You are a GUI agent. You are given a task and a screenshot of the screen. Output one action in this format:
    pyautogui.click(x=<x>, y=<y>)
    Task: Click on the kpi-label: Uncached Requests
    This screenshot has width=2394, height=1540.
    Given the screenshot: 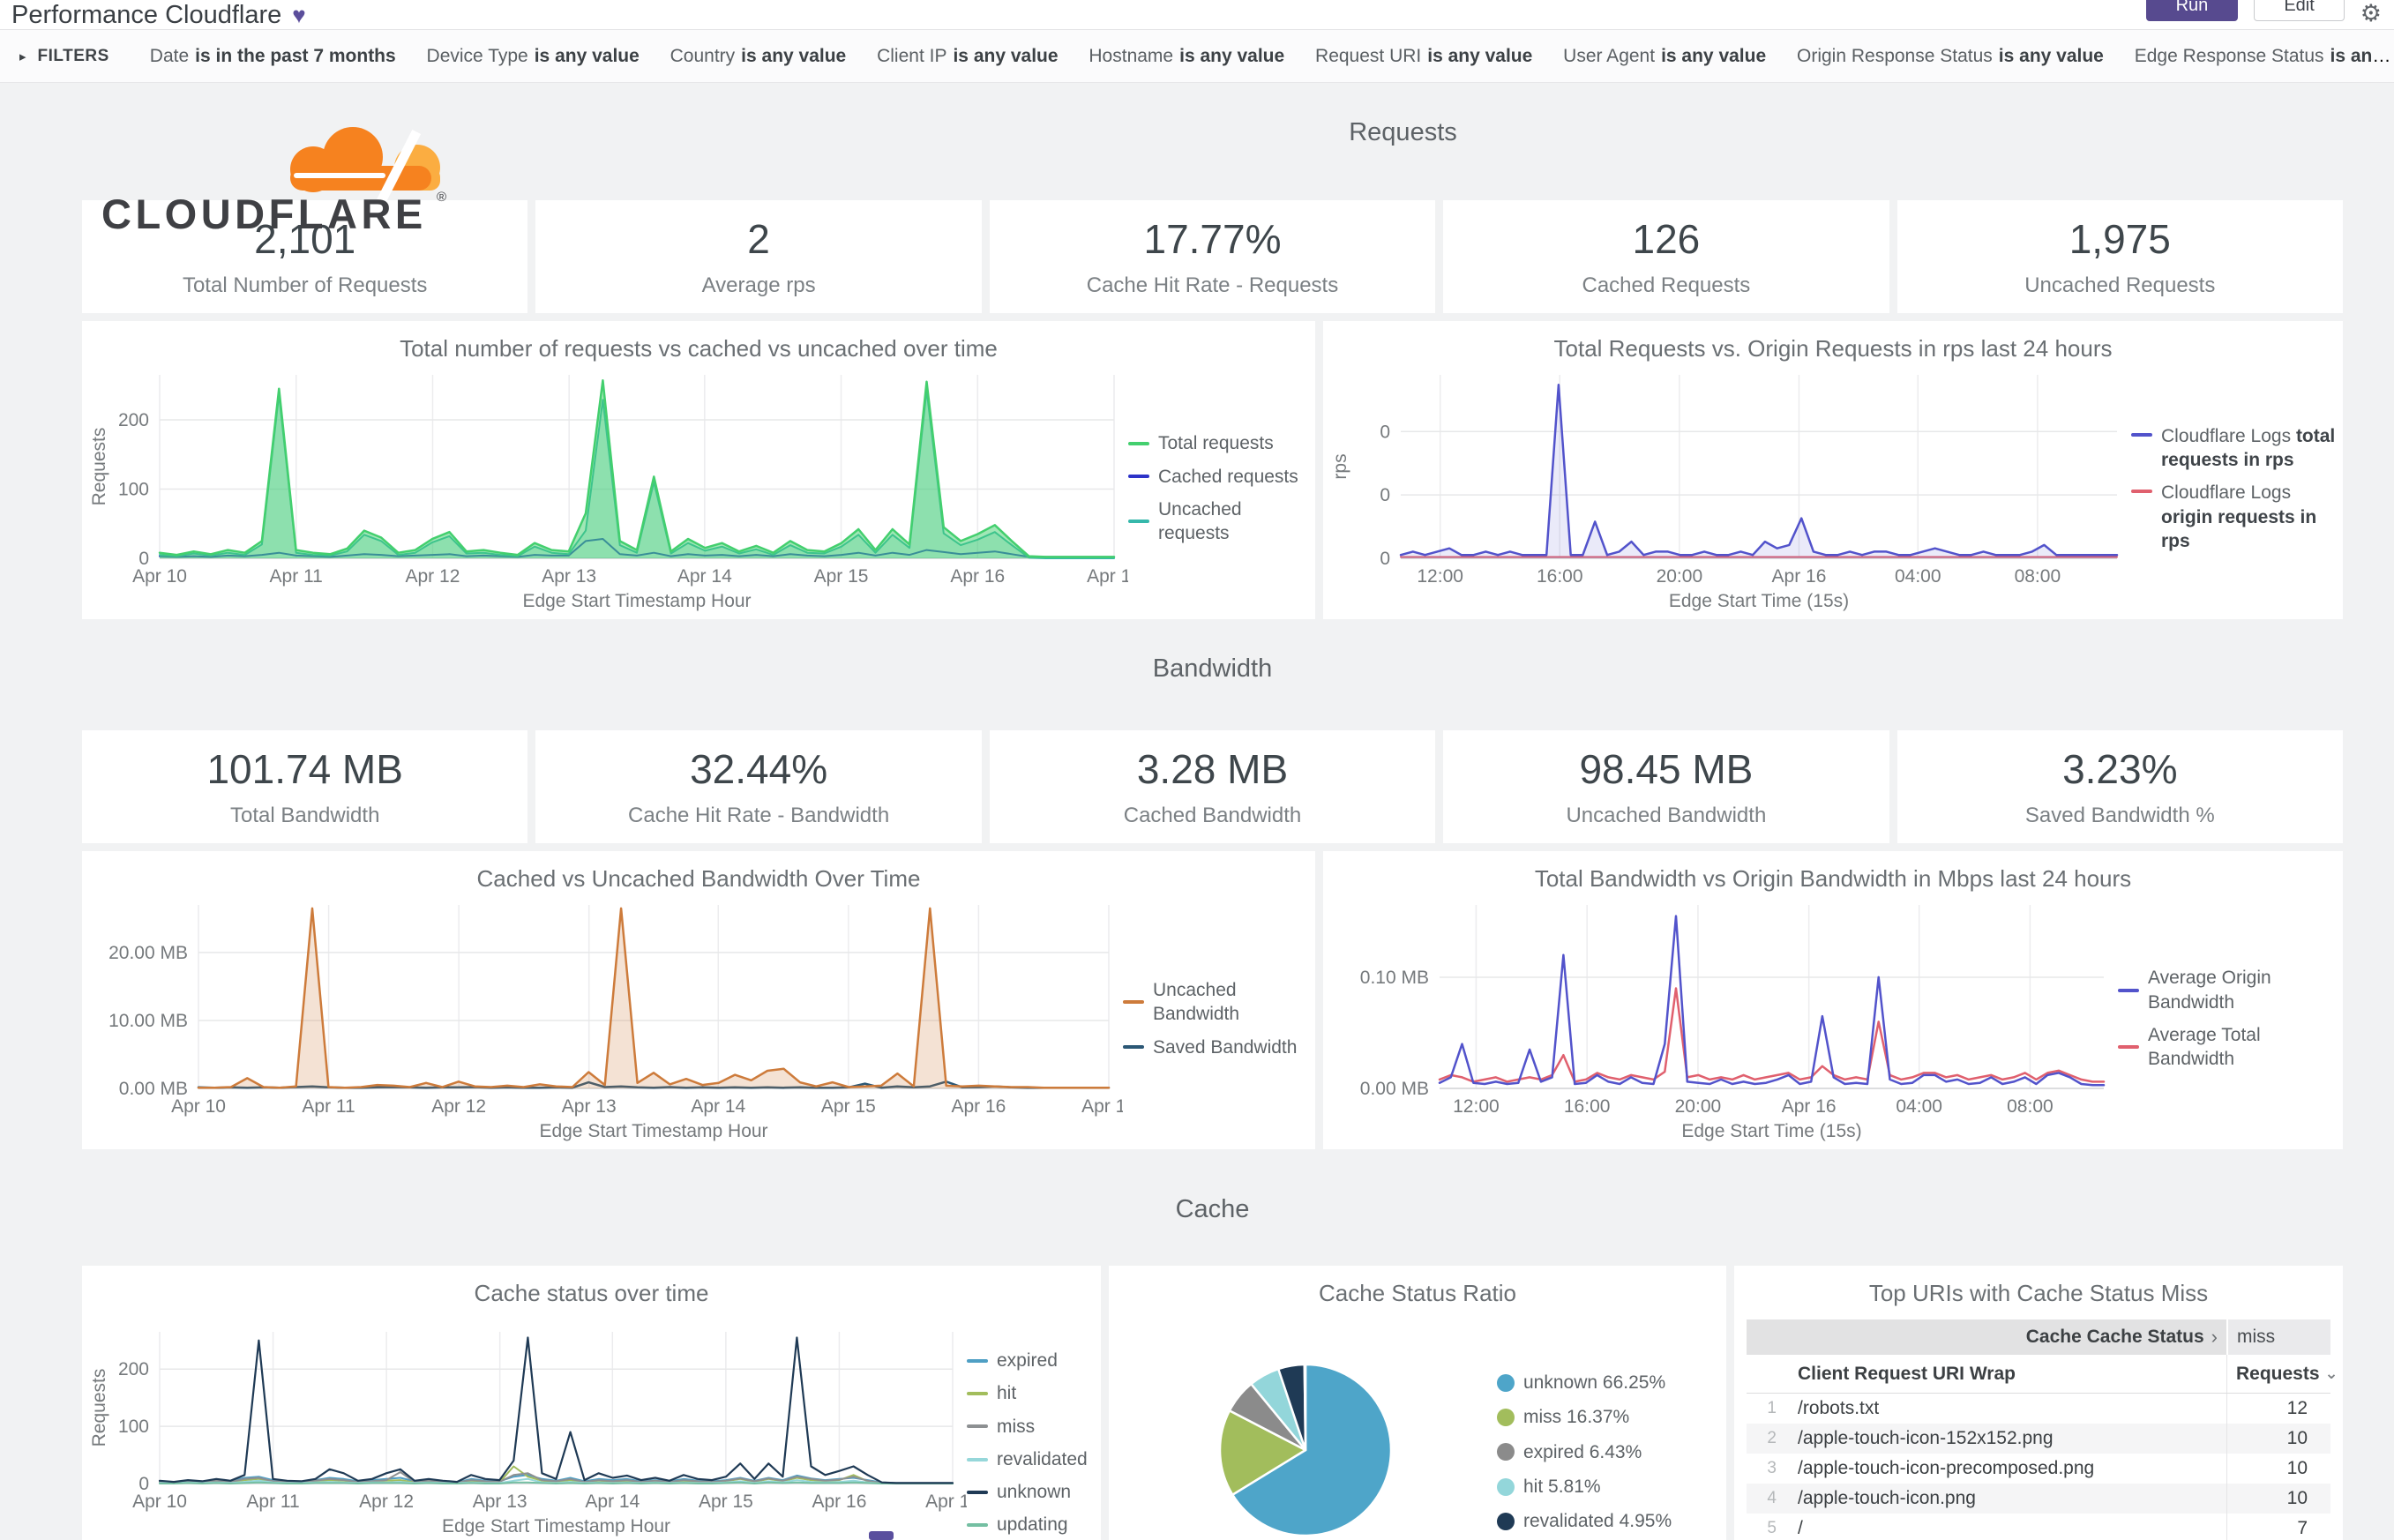 What is the action you would take?
    pyautogui.click(x=2120, y=285)
    